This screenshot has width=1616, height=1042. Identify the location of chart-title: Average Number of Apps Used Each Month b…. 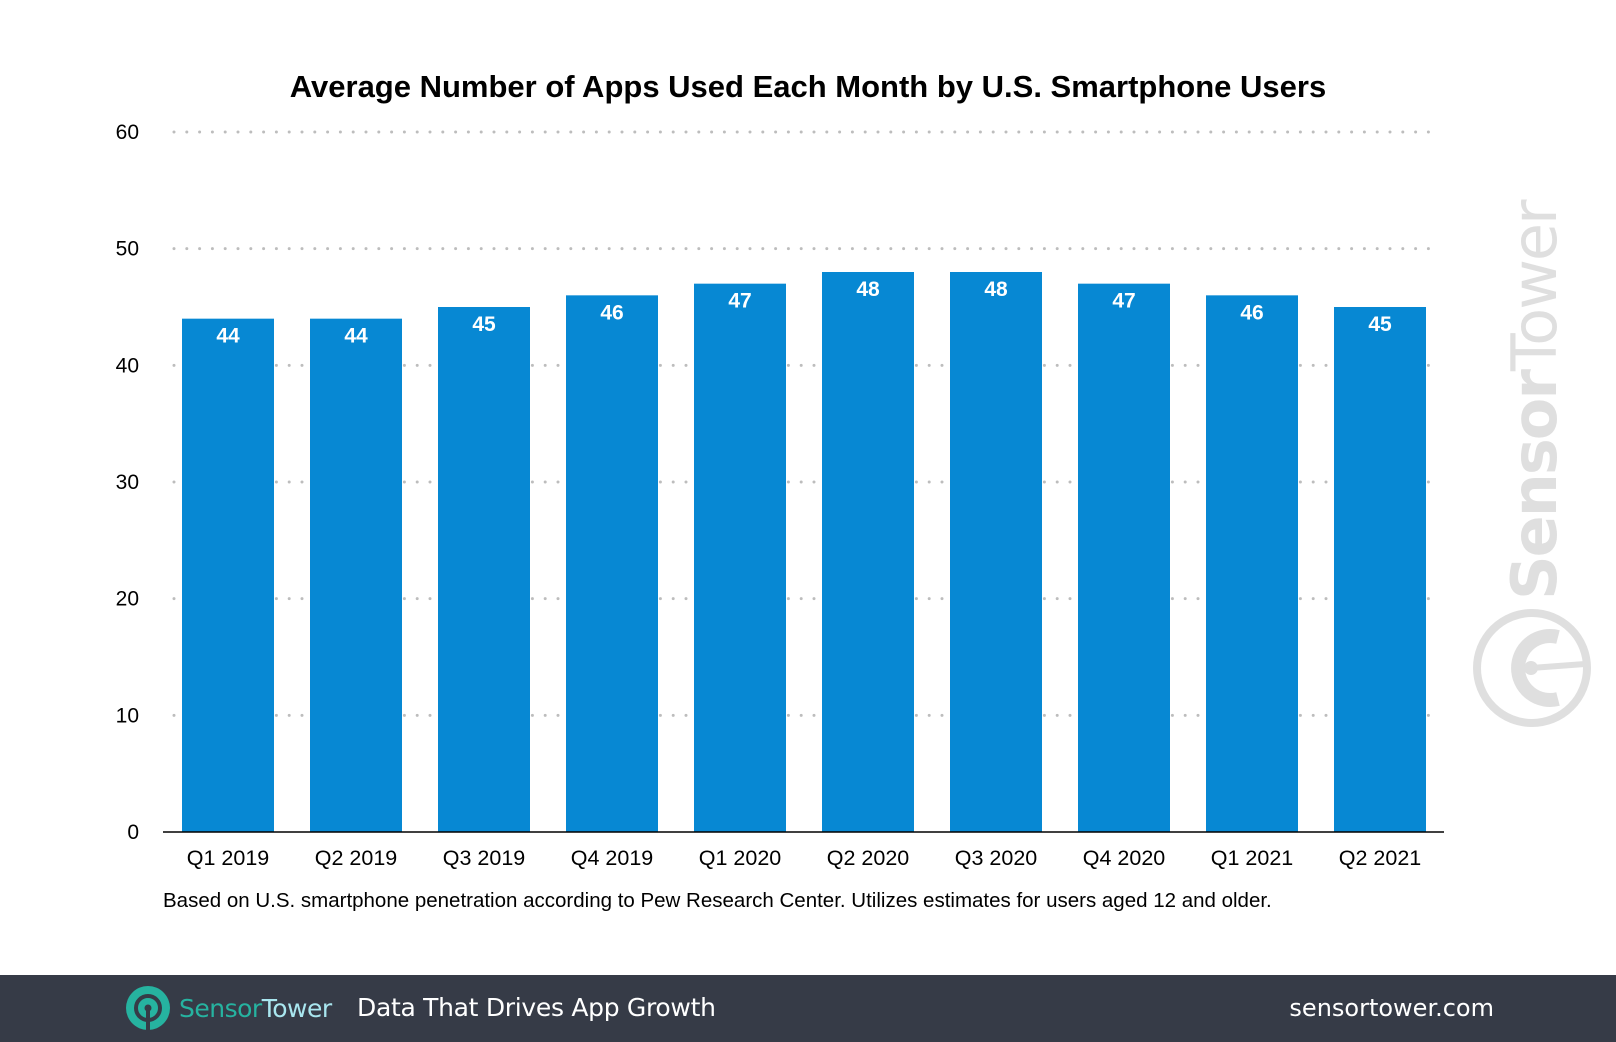
(808, 86).